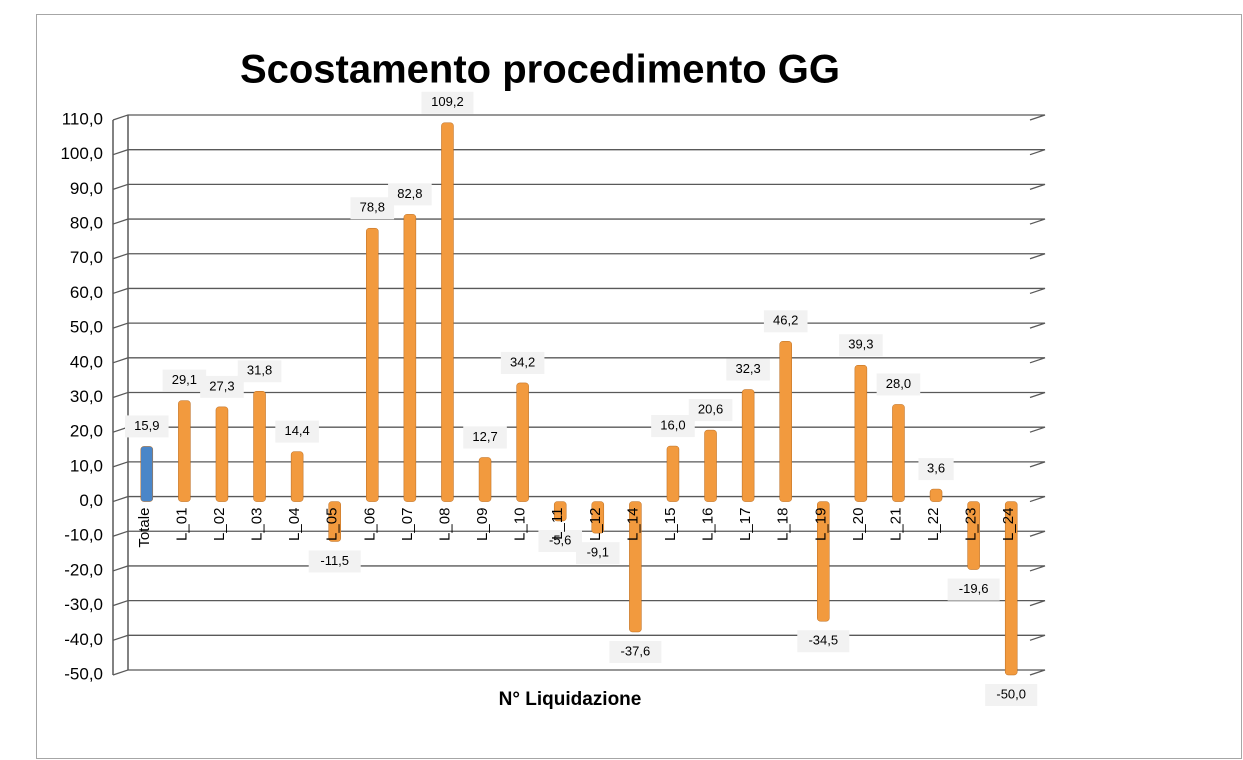 Image resolution: width=1243 pixels, height=760 pixels. I want to click on y-tick-label: -20,0, so click(83, 569).